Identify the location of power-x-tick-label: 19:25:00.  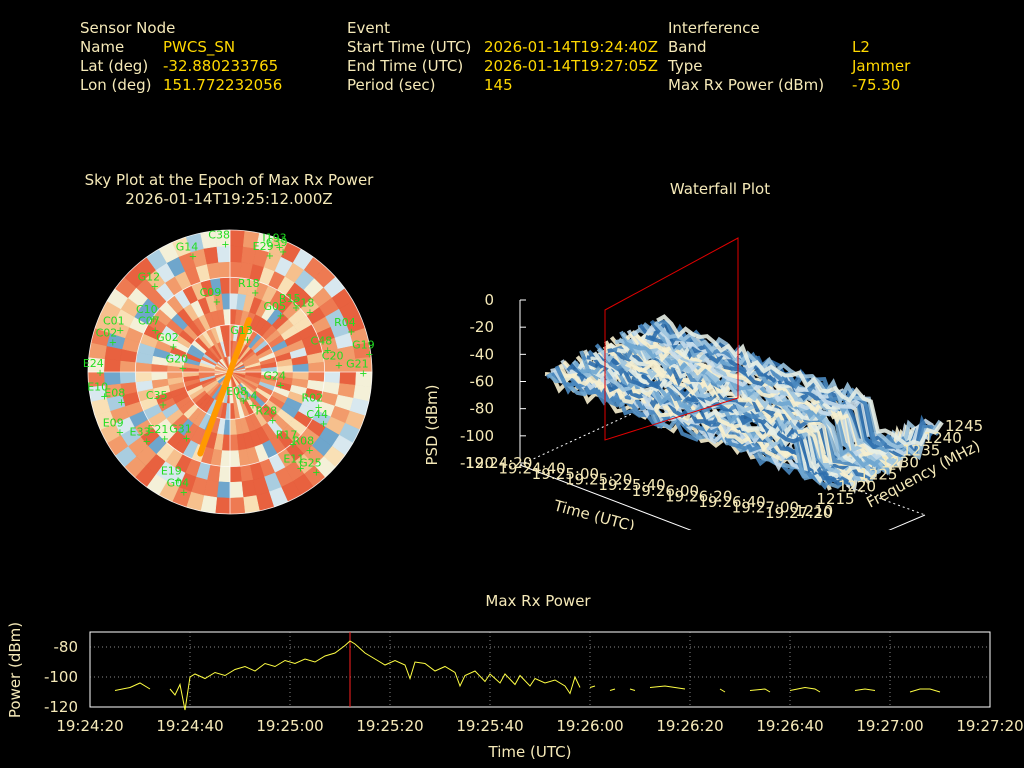
(289, 726).